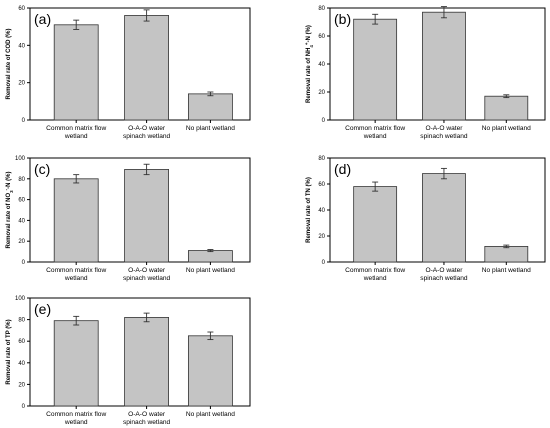 Image resolution: width=550 pixels, height=428 pixels. I want to click on y-axis-label: Removal rate of TN (%), so click(309, 210).